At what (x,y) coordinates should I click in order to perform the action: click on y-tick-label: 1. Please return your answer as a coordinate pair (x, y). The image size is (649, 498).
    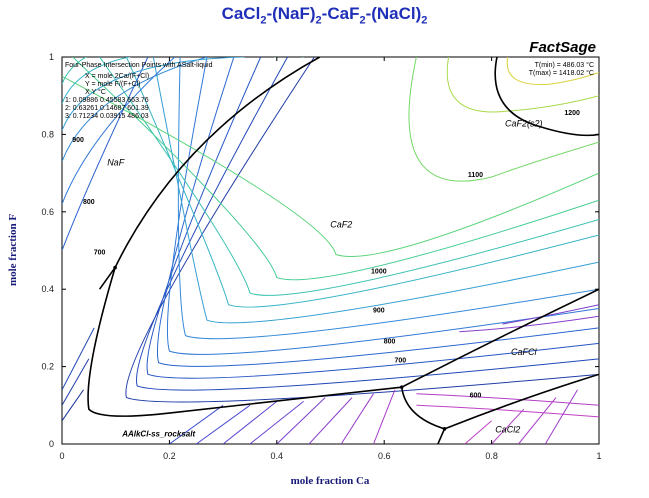
    Looking at the image, I should click on (51, 57).